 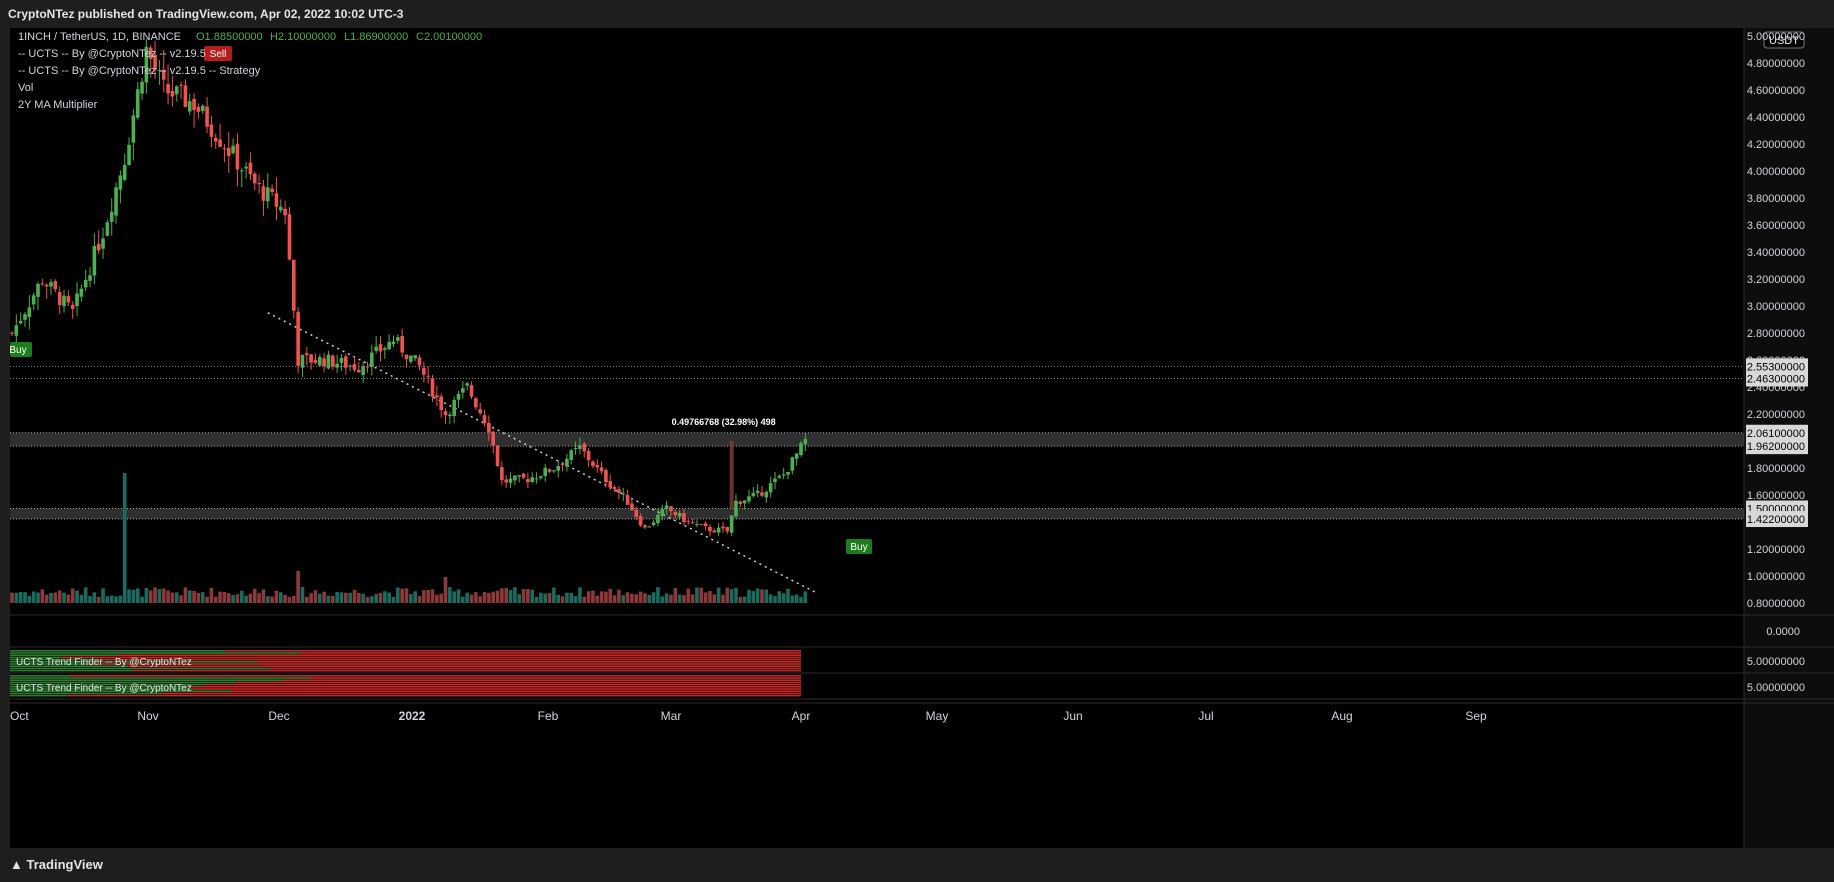 I want to click on currency-badge: USDT, so click(x=1784, y=40).